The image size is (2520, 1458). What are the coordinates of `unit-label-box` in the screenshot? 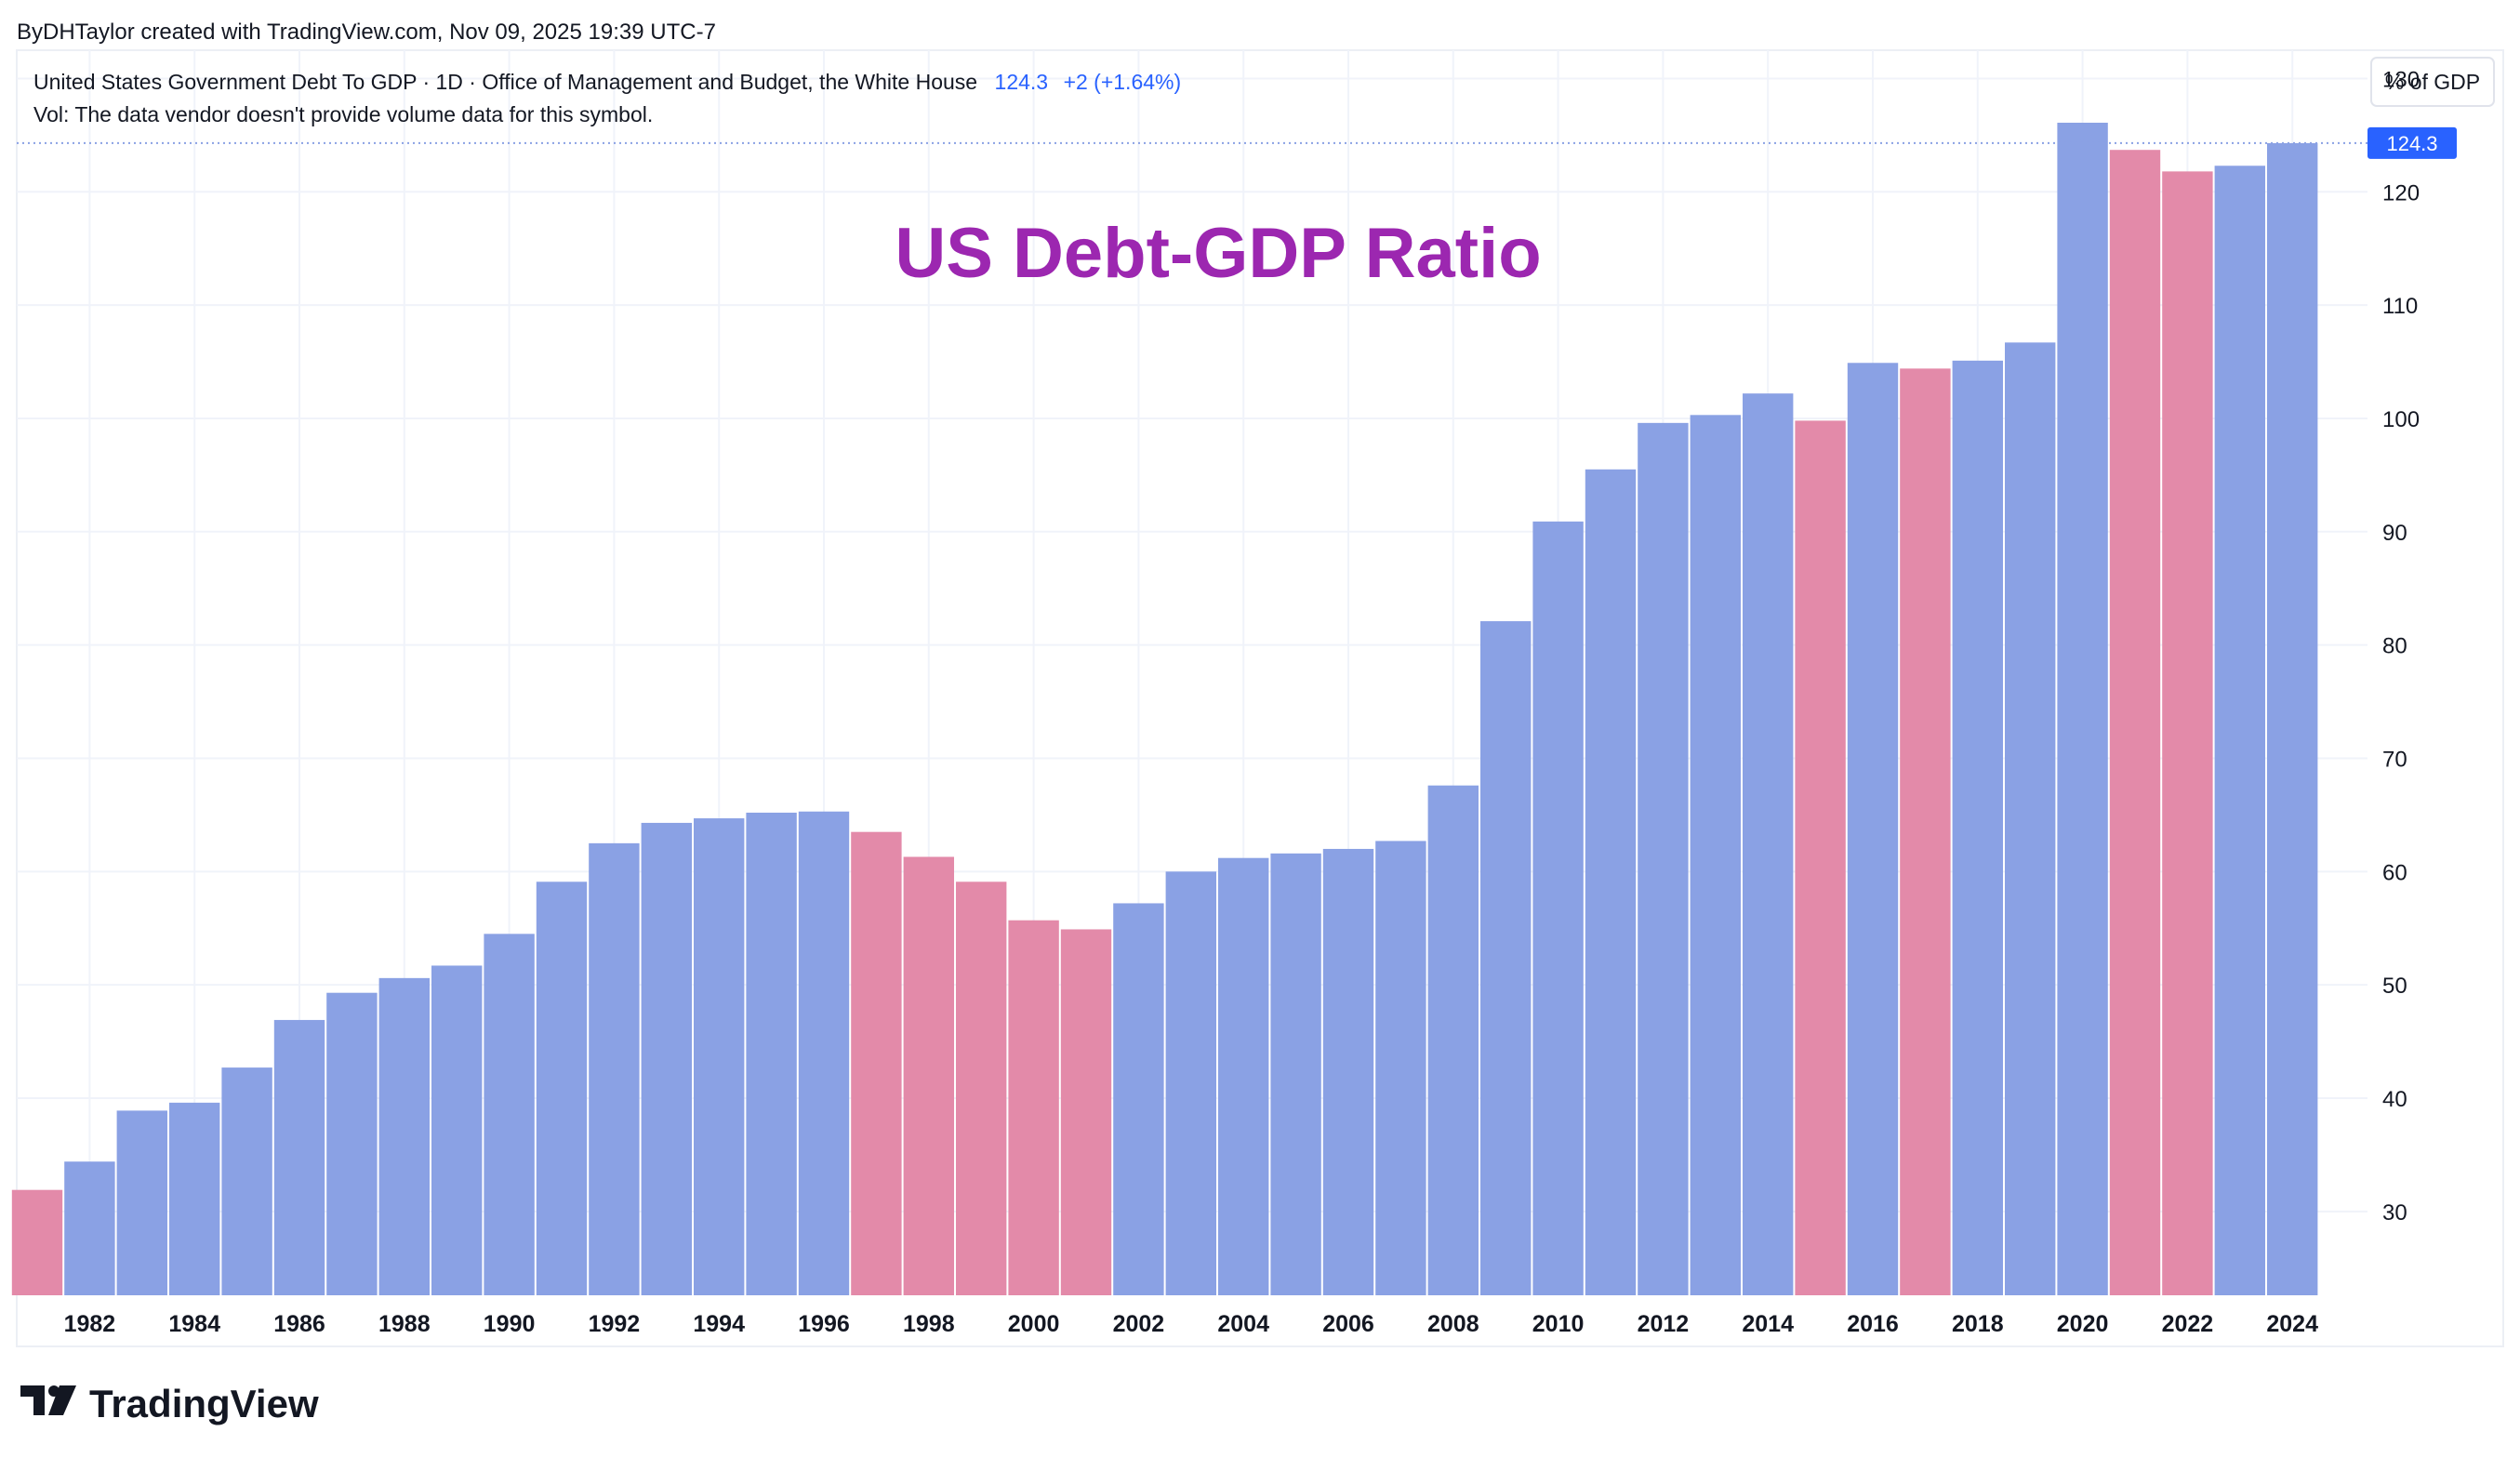 It's located at (2432, 82).